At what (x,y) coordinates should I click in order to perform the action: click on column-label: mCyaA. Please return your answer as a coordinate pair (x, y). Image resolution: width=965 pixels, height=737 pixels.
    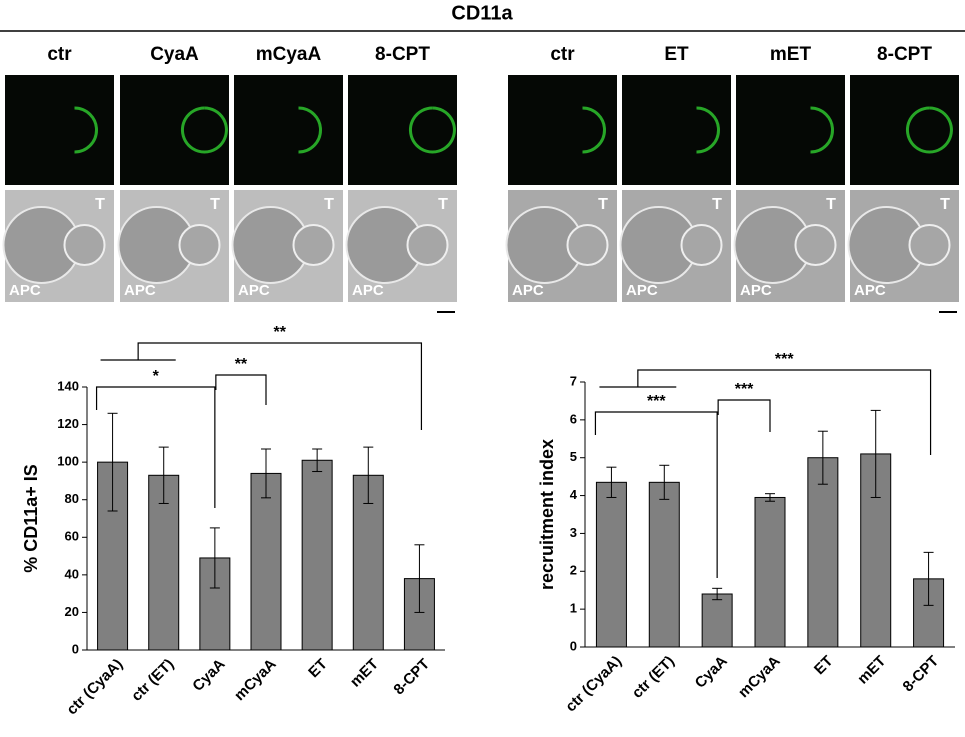
    Looking at the image, I should click on (289, 54).